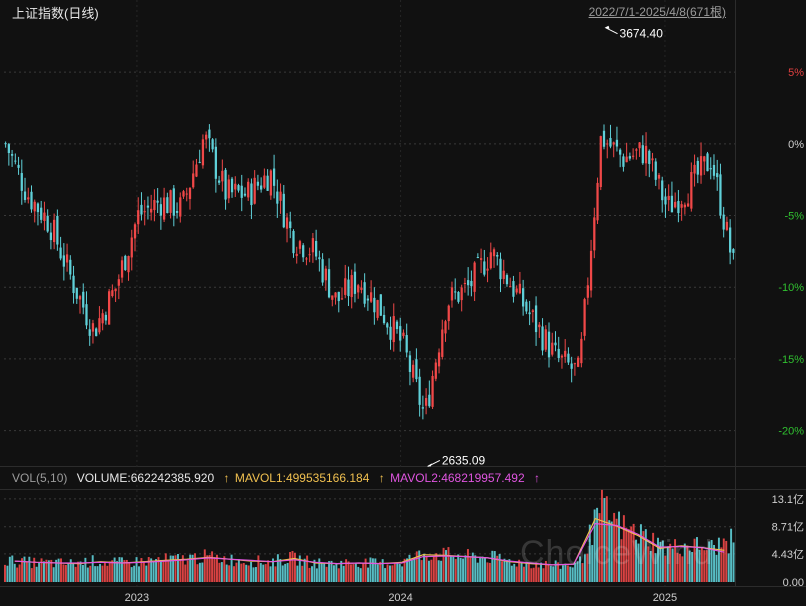  Describe the element at coordinates (657, 12) in the screenshot. I see `date-range-label: 2022/7/1-2025/4/8(671根)` at that location.